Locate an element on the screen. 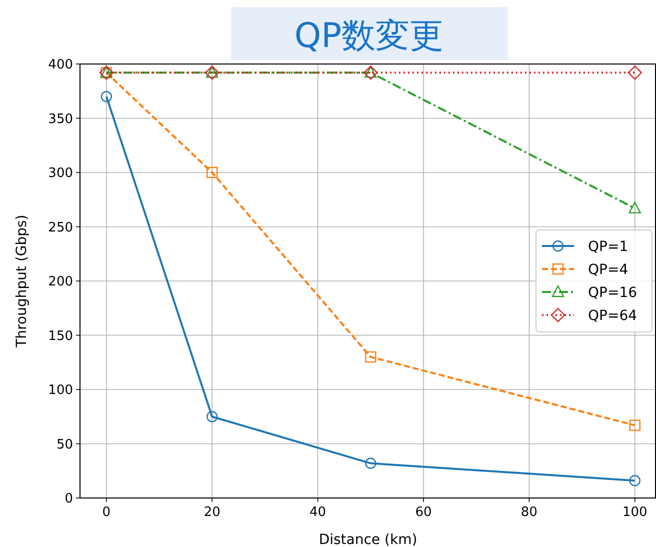 Image resolution: width=656 pixels, height=547 pixels. y-tick-label: 200 is located at coordinates (60, 282).